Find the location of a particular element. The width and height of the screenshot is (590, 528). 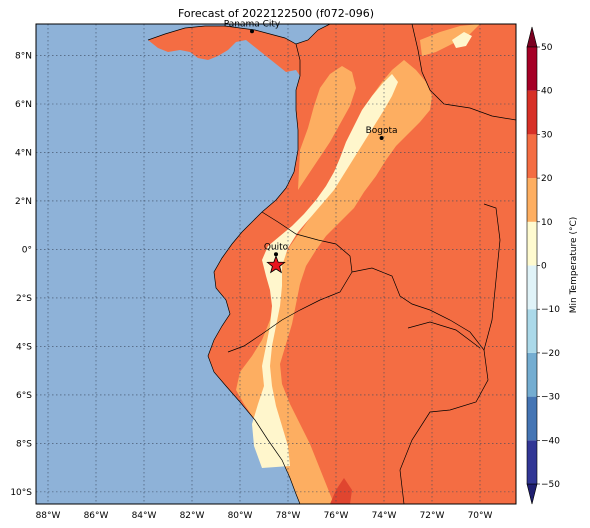

latitude-tick-labels: 8°N 6°N 4°N 2°N 0° 2°S 4°S 6°S 8°S 10°S is located at coordinates (21, 275).